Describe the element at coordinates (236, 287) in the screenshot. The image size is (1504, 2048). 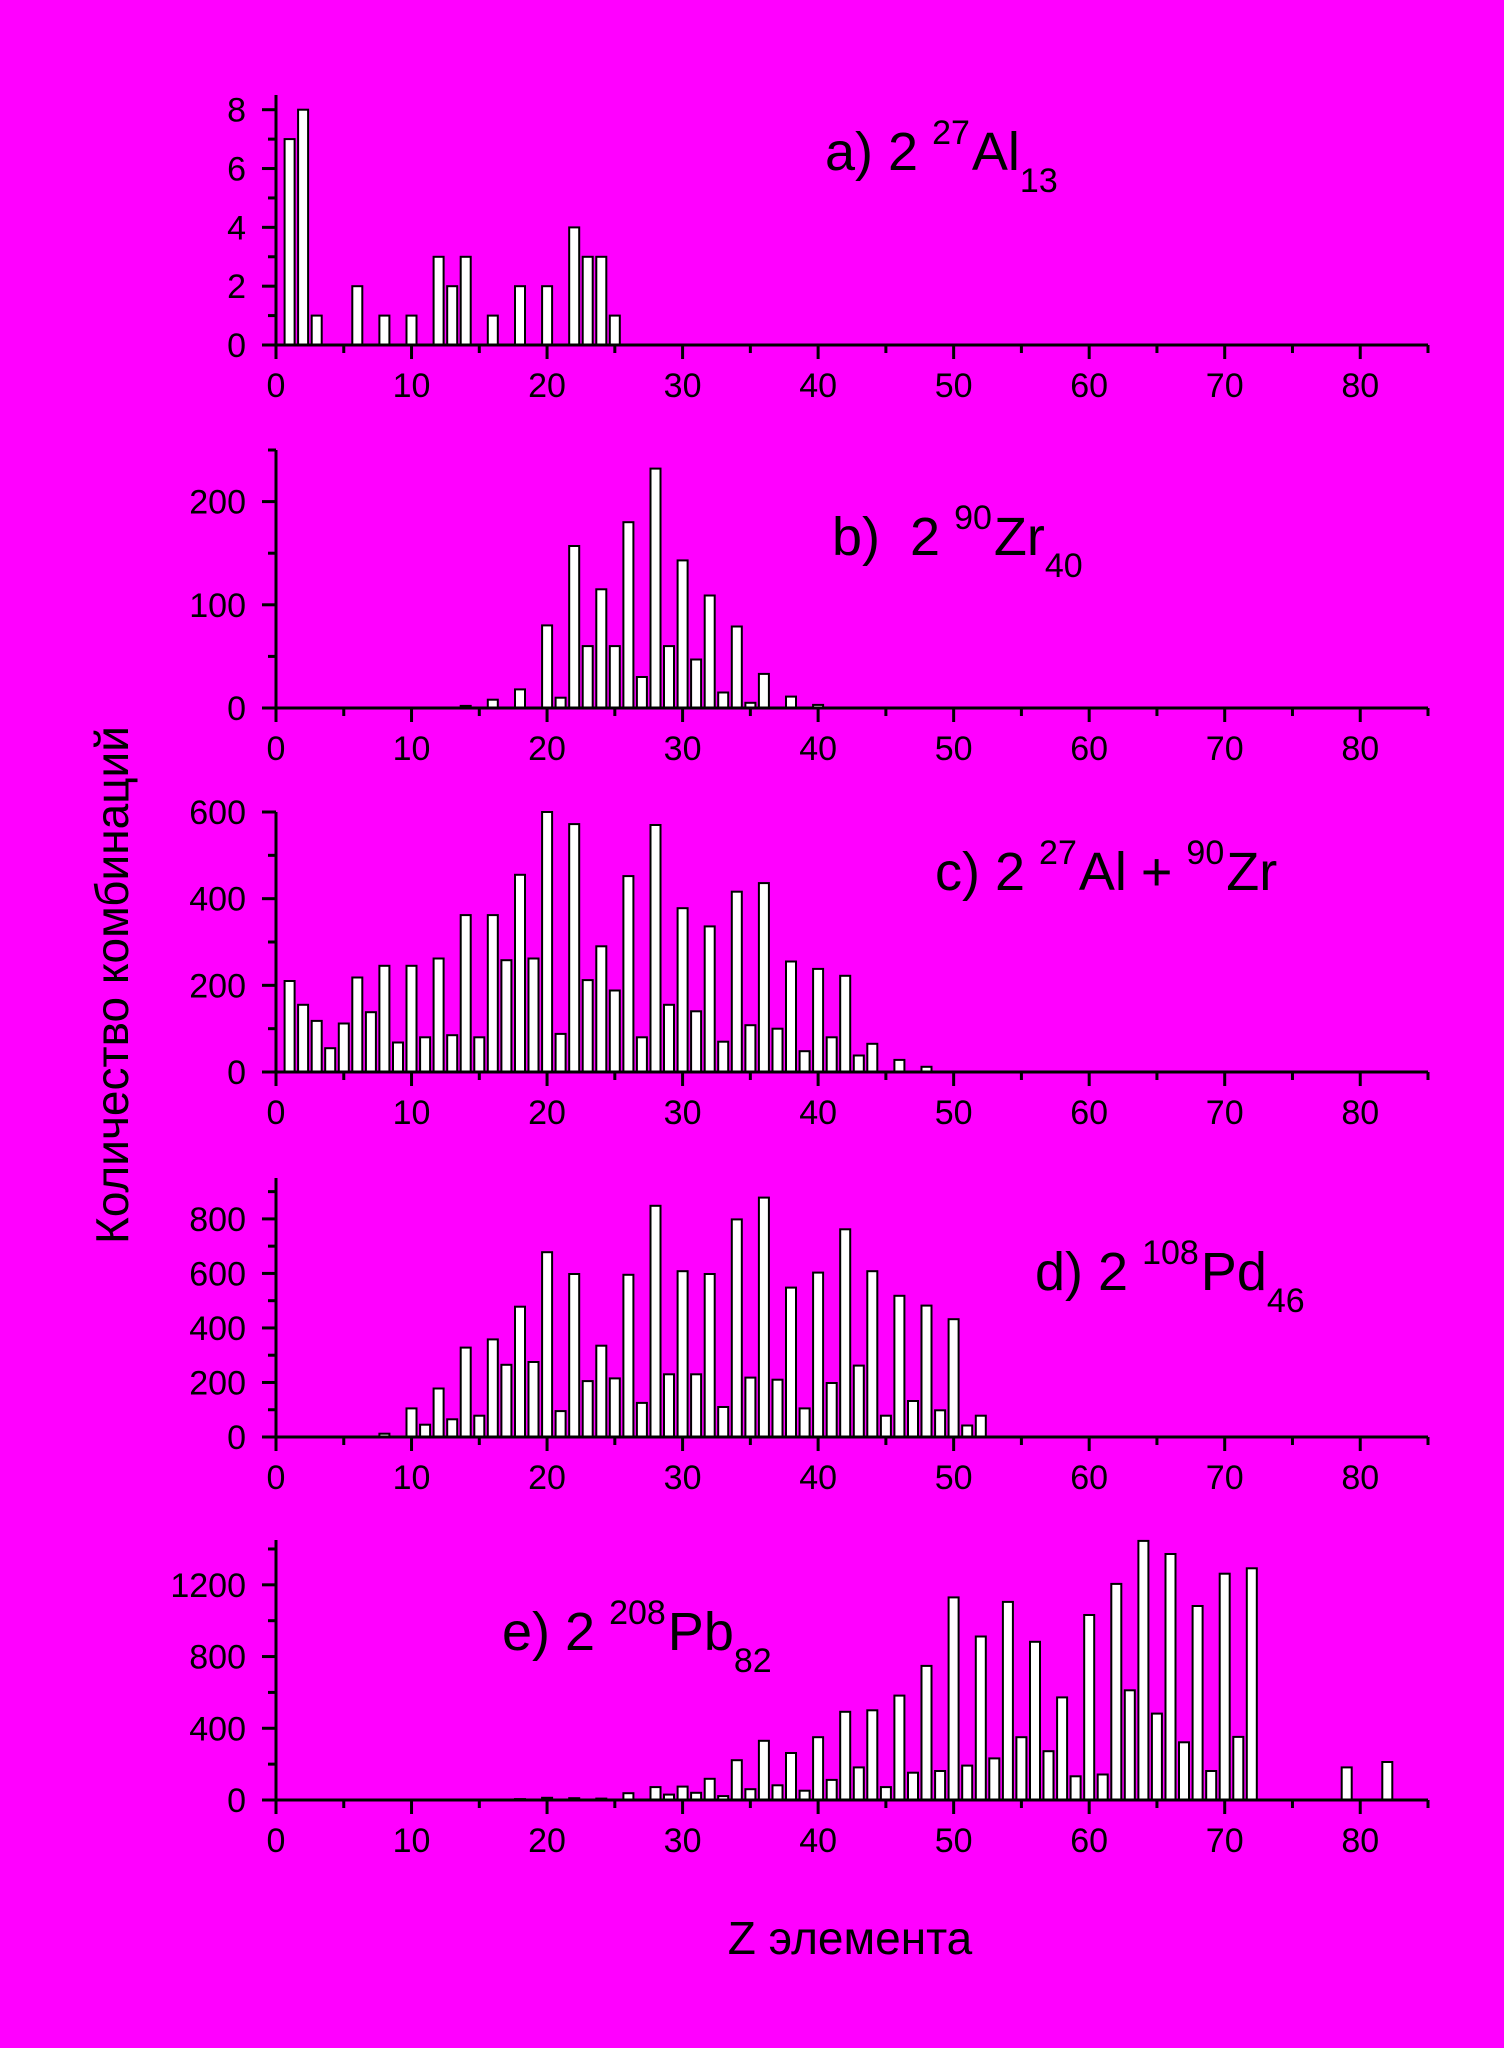
I see `panel-a-y-tick-label: 2` at that location.